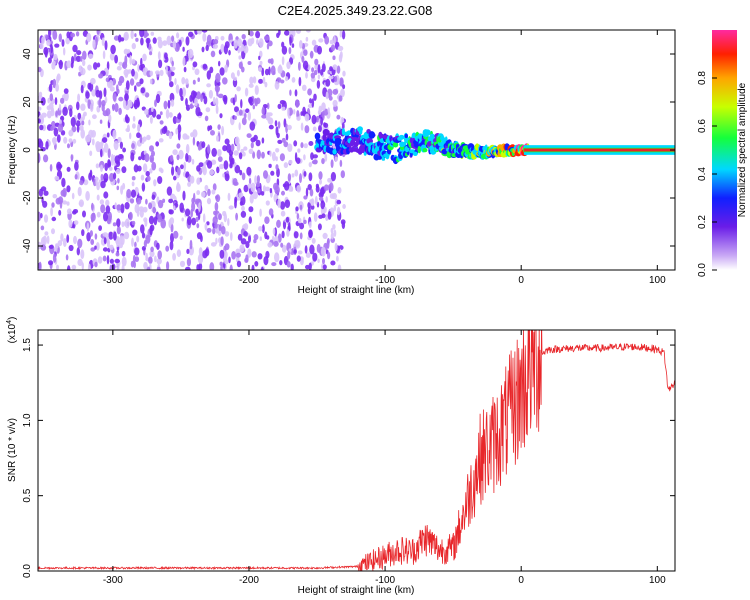  What do you see at coordinates (657, 580) in the screenshot?
I see `x-tick-label: 100` at bounding box center [657, 580].